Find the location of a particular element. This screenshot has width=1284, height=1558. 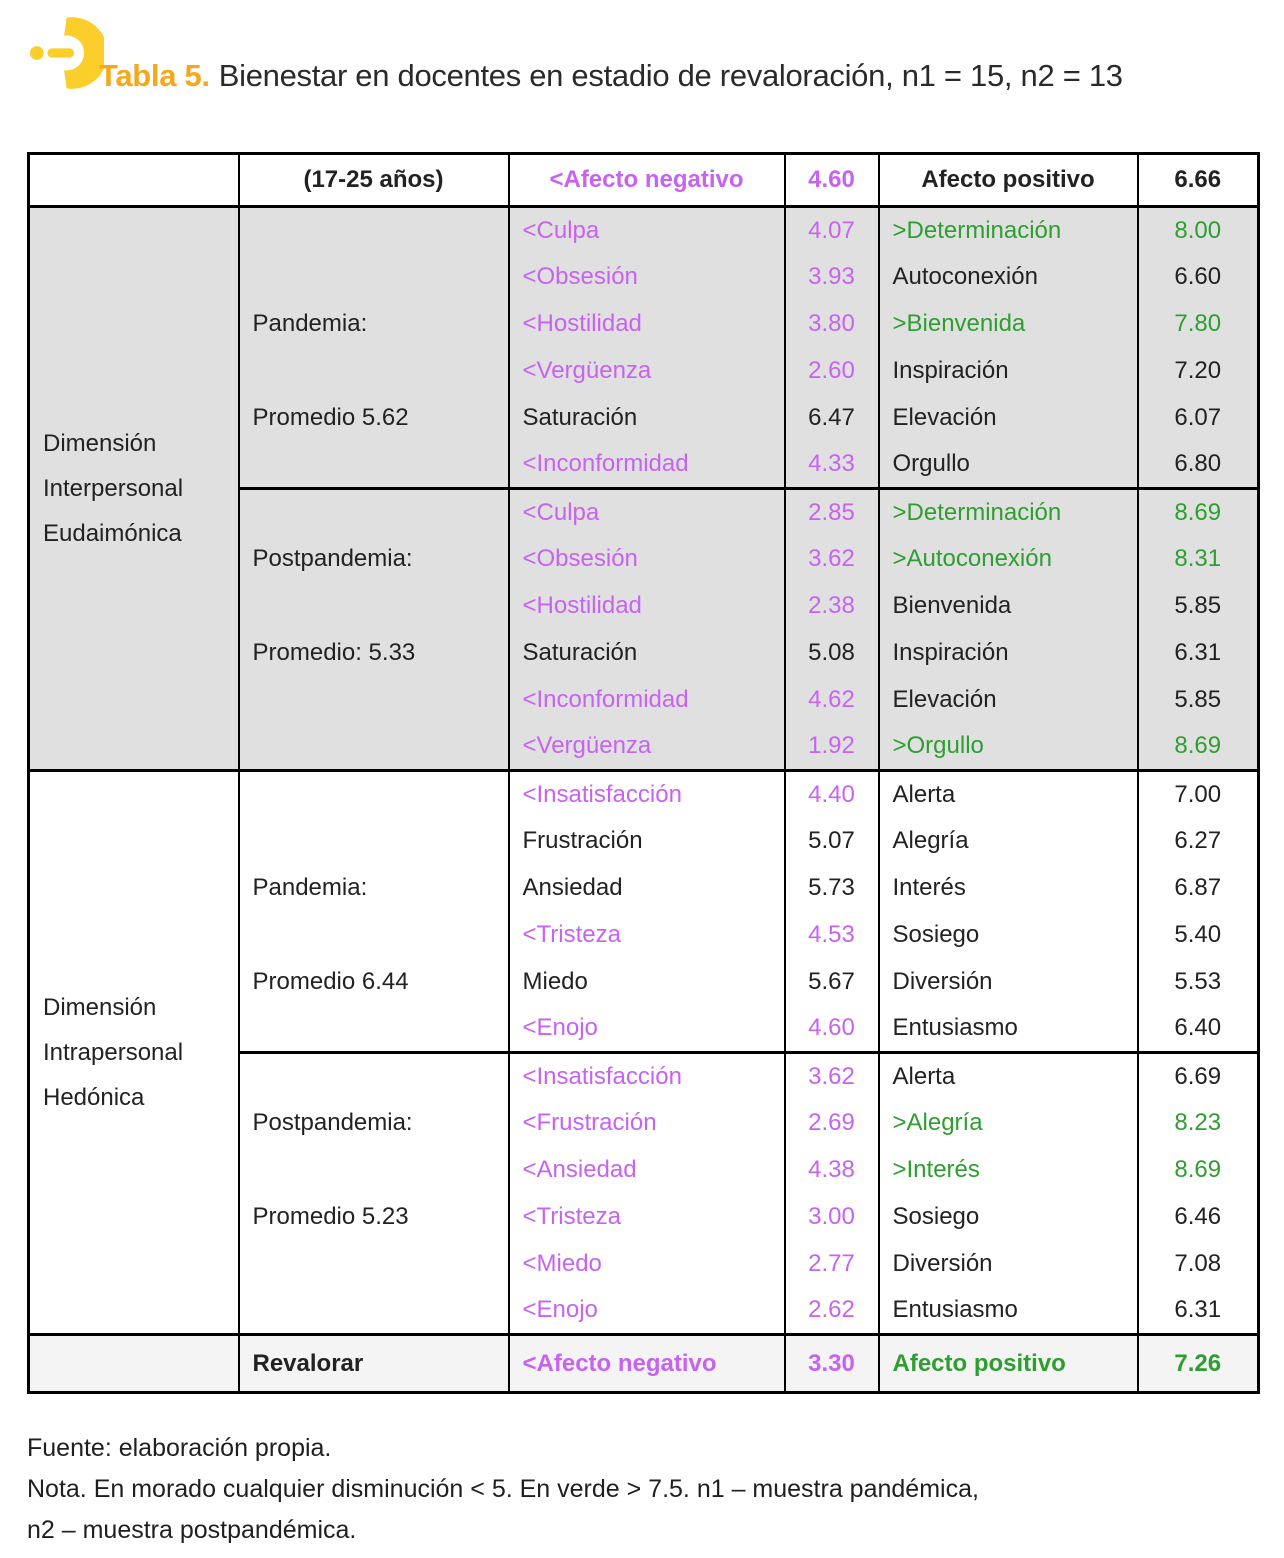

negative-affect-cell: <Afecto negativo is located at coordinates (646, 1363).